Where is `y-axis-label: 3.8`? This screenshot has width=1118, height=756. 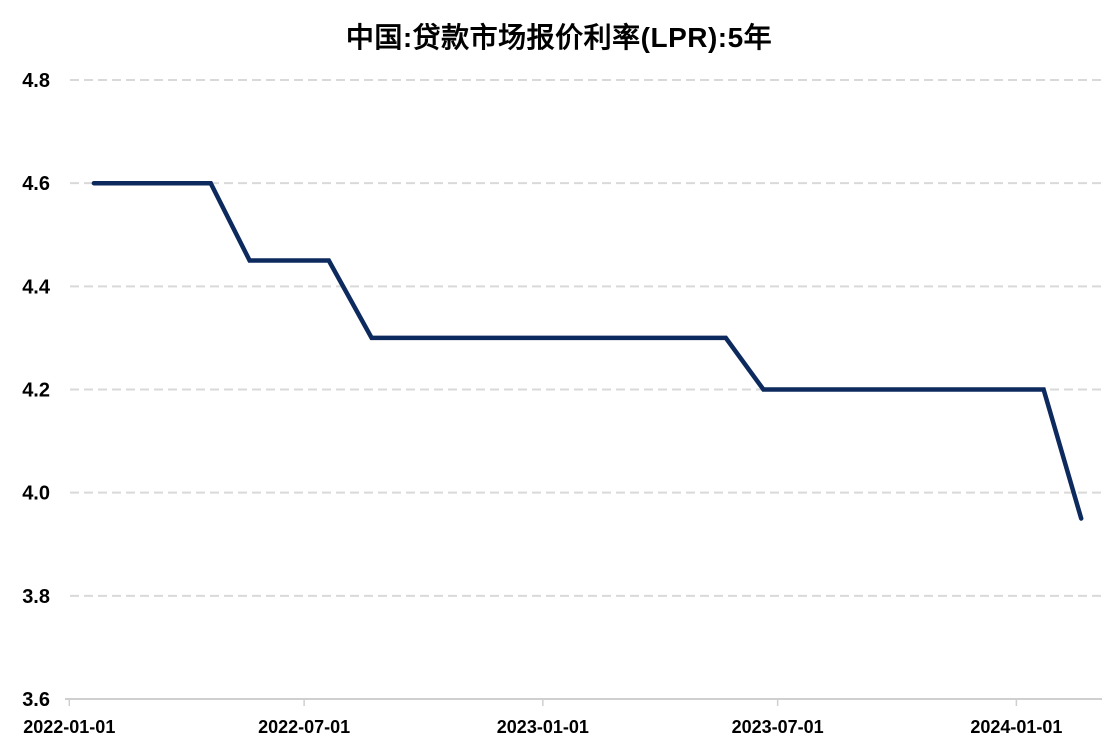 y-axis-label: 3.8 is located at coordinates (36, 597).